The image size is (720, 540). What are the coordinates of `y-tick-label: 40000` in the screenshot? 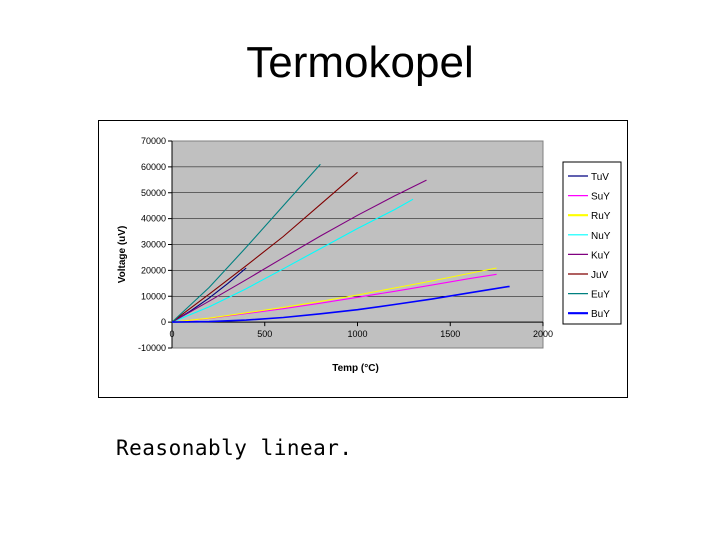 It's located at (153, 219).